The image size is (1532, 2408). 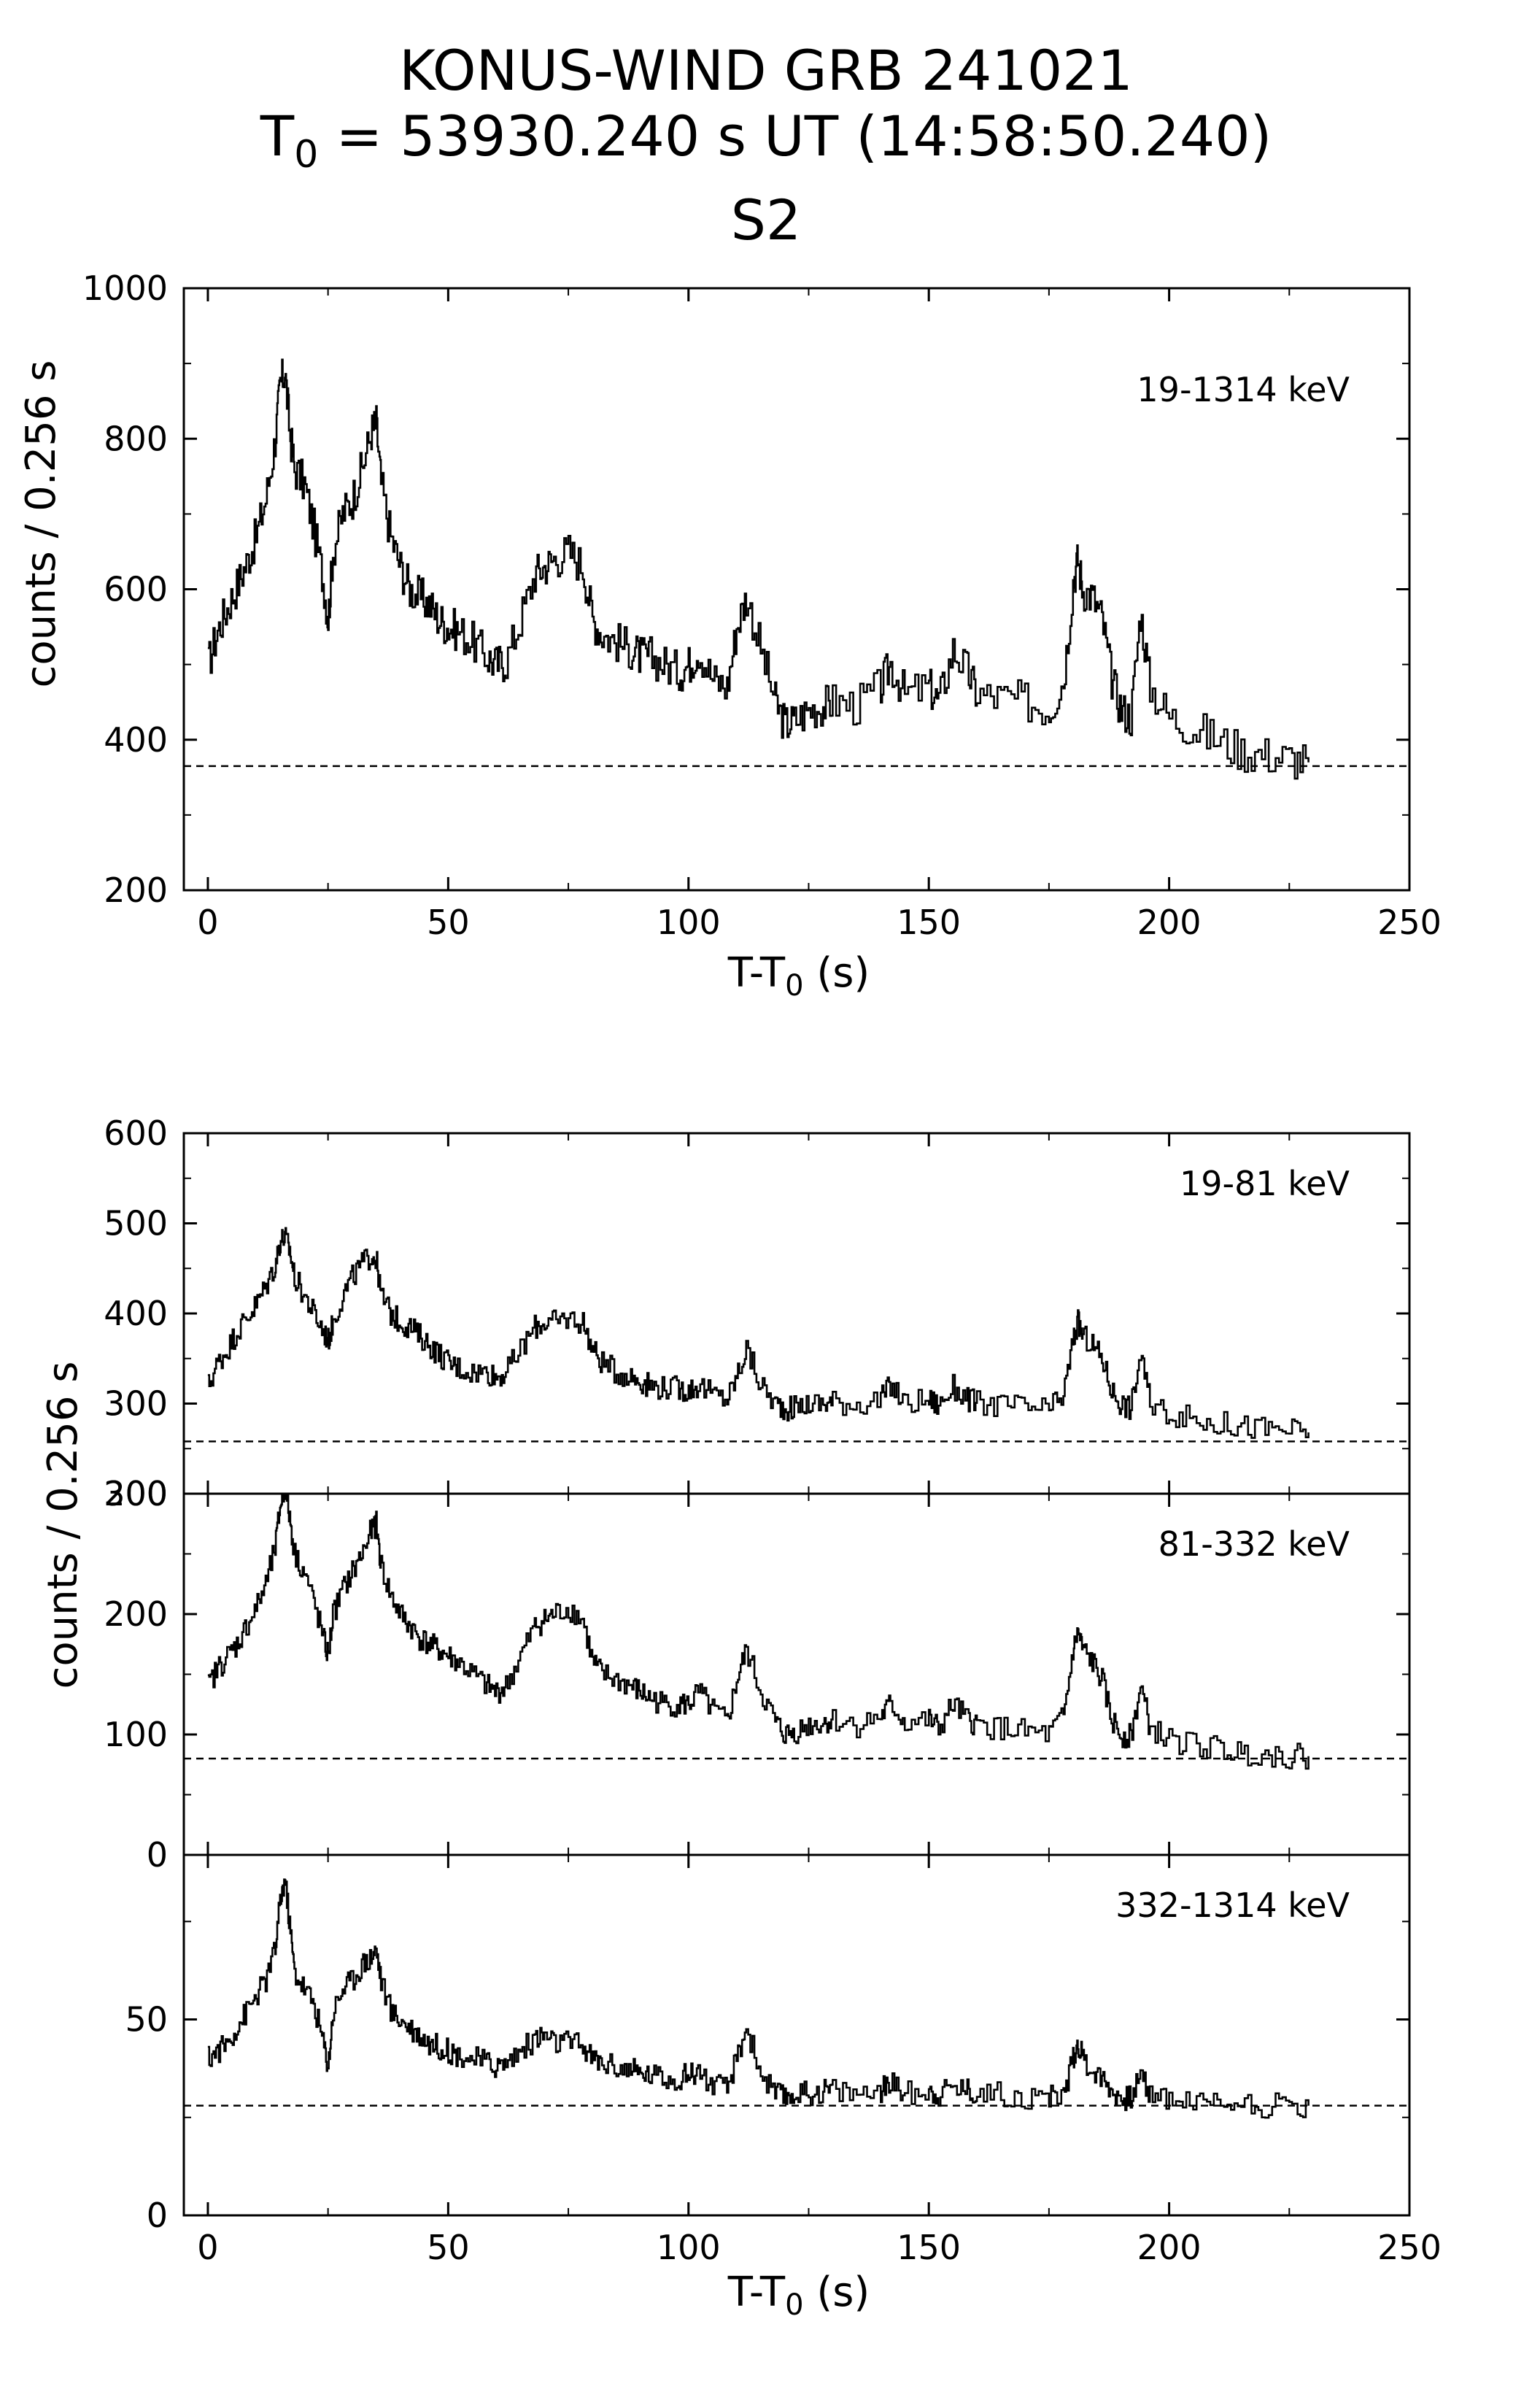 What do you see at coordinates (136, 740) in the screenshot?
I see `y-tick-label-top: 400` at bounding box center [136, 740].